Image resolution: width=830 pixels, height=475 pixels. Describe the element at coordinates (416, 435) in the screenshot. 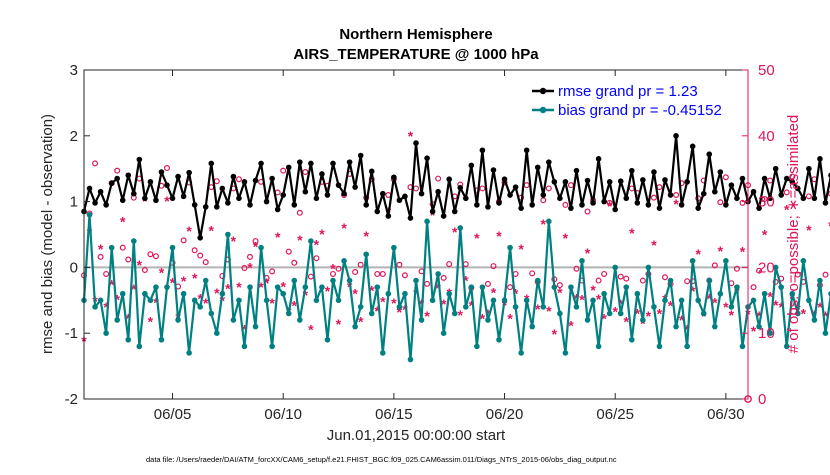

I see `x-axis-label: Jun.01,2015 00:00:00 start` at that location.